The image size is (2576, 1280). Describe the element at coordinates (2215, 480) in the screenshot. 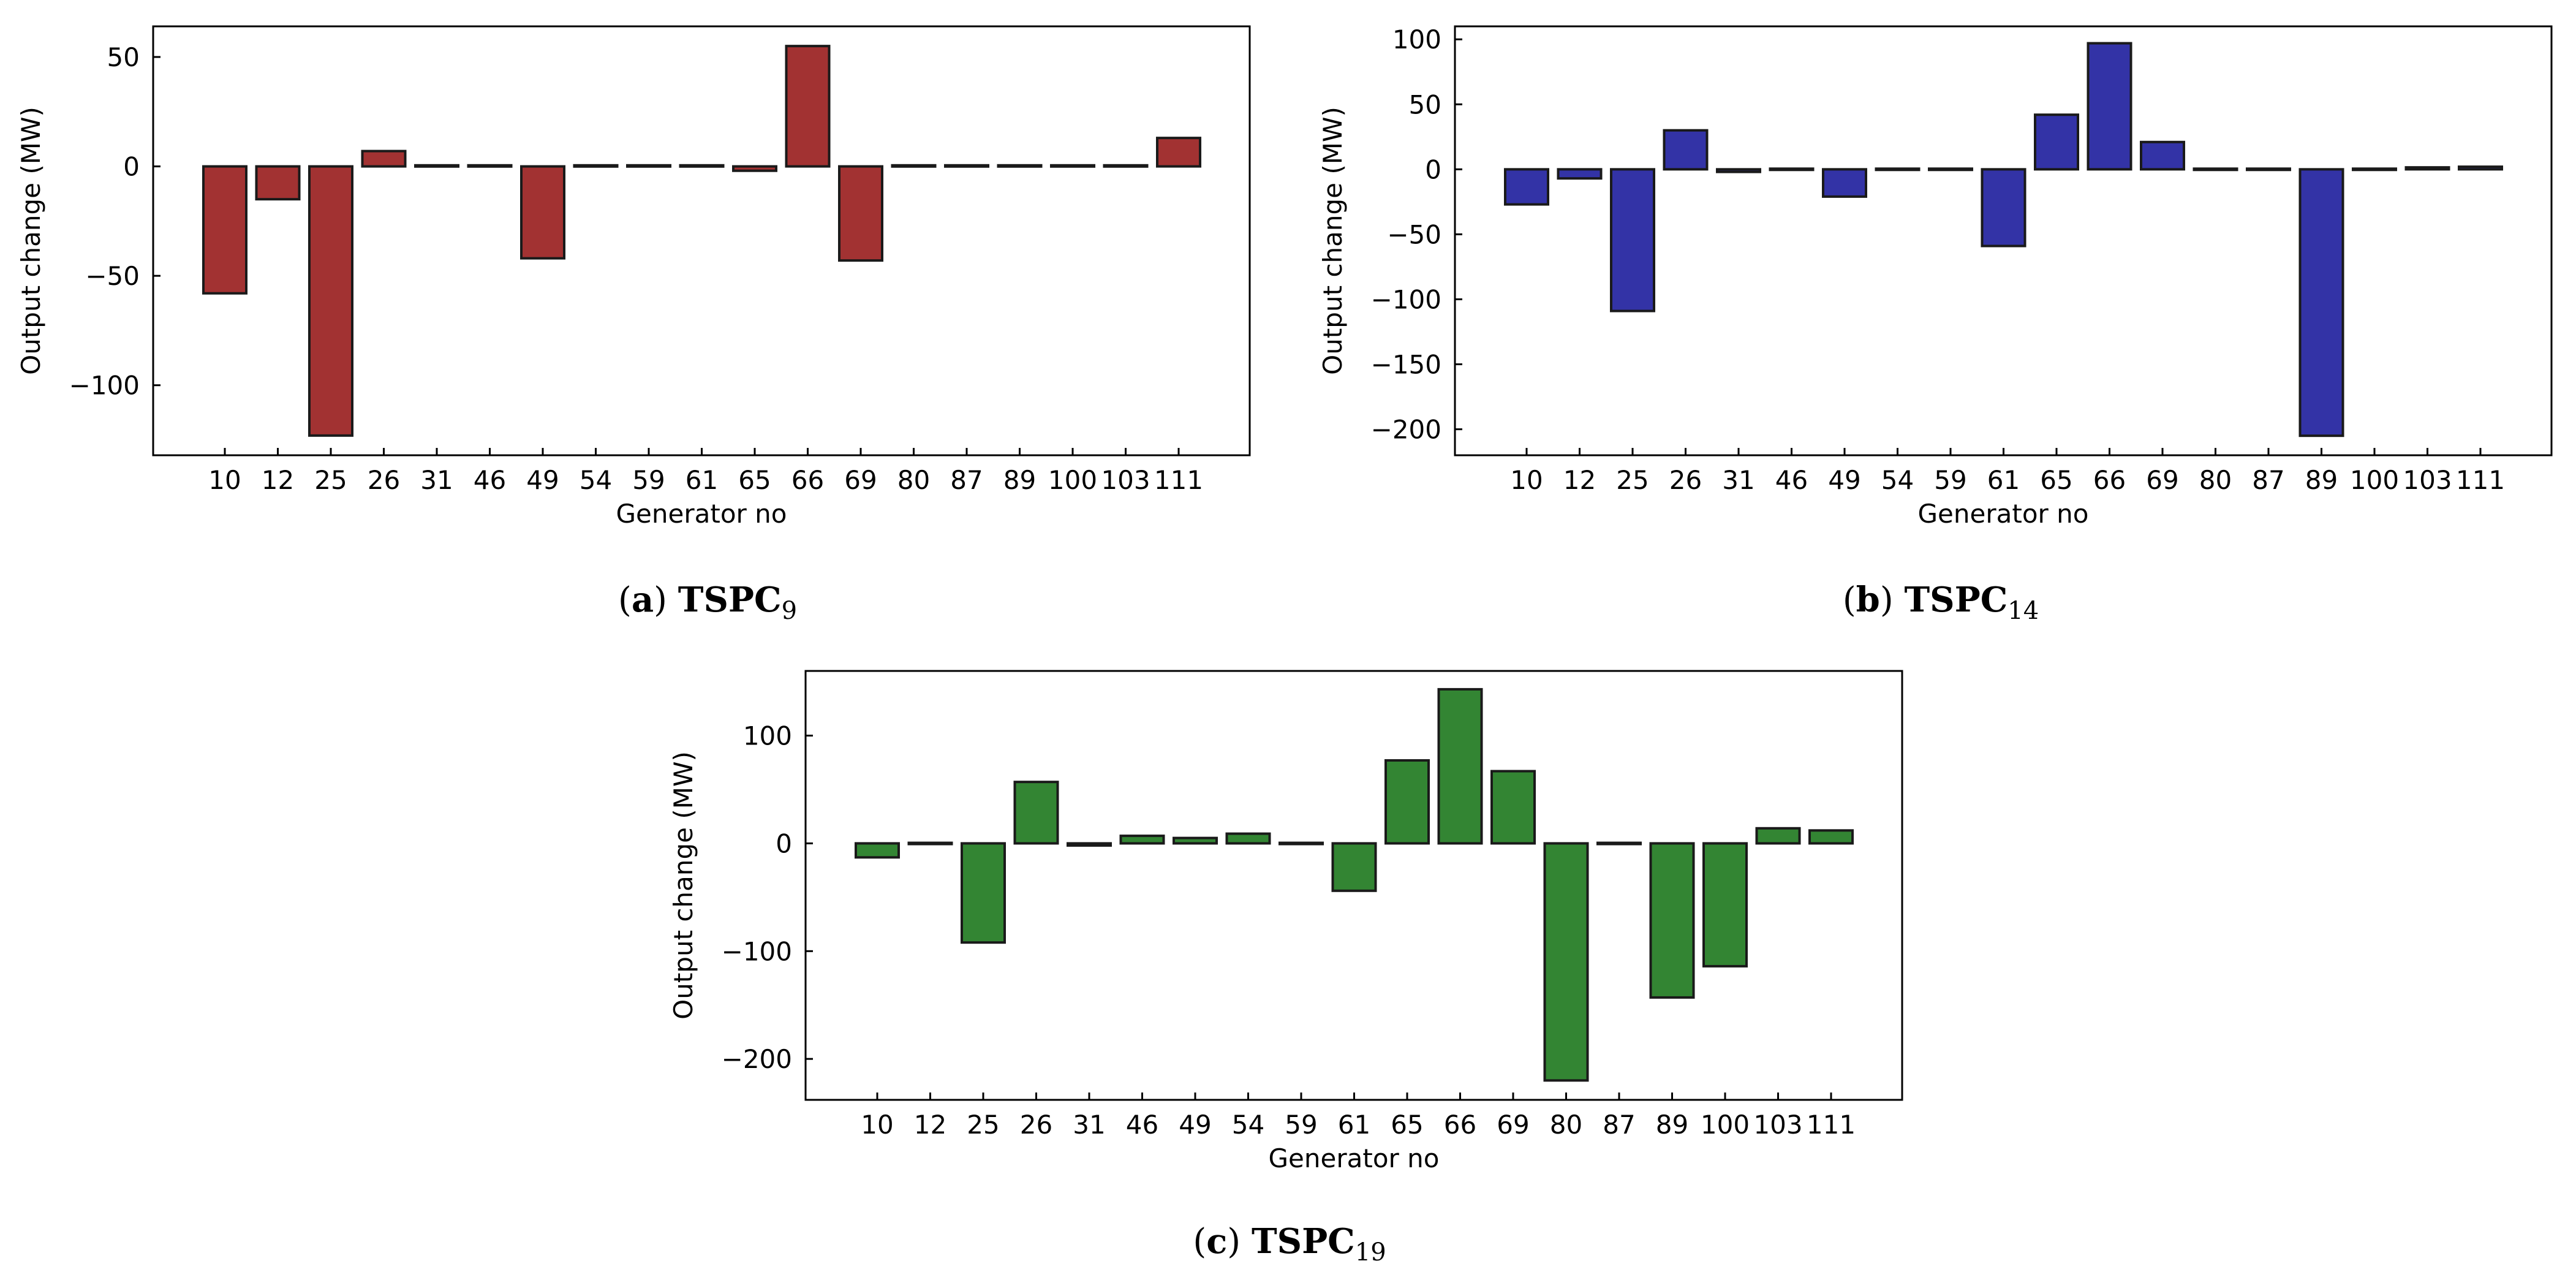

I see `x-tick-label: 80` at that location.